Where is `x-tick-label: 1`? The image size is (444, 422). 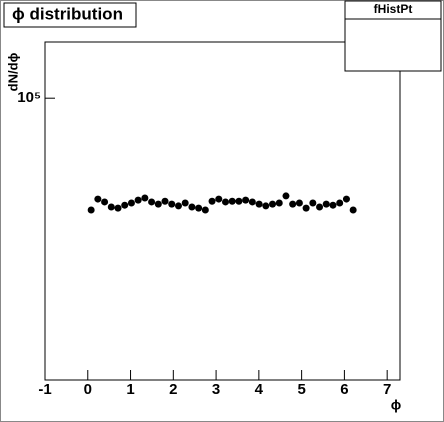 x-tick-label: 1 is located at coordinates (130, 389).